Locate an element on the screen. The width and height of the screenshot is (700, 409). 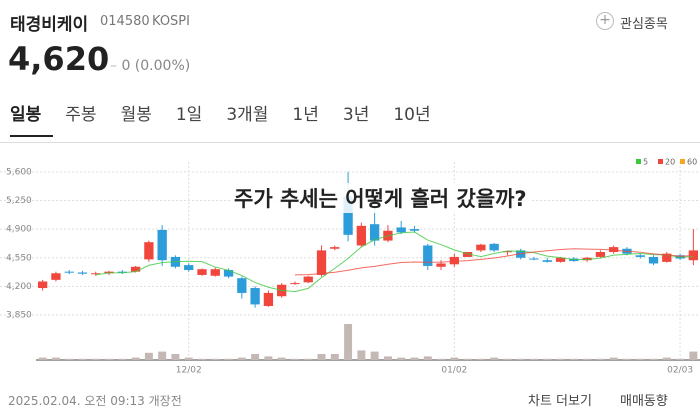
tab: 1년 is located at coordinates (305, 115).